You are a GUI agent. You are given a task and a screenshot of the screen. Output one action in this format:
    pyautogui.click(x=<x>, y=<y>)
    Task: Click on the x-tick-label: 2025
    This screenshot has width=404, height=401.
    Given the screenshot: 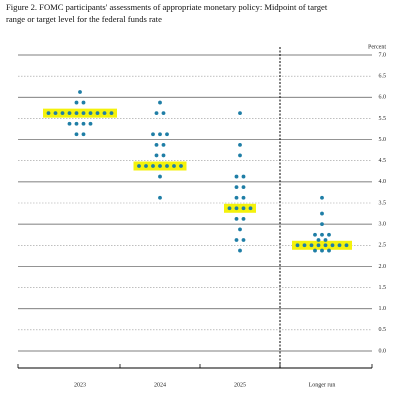 What is the action you would take?
    pyautogui.click(x=240, y=385)
    